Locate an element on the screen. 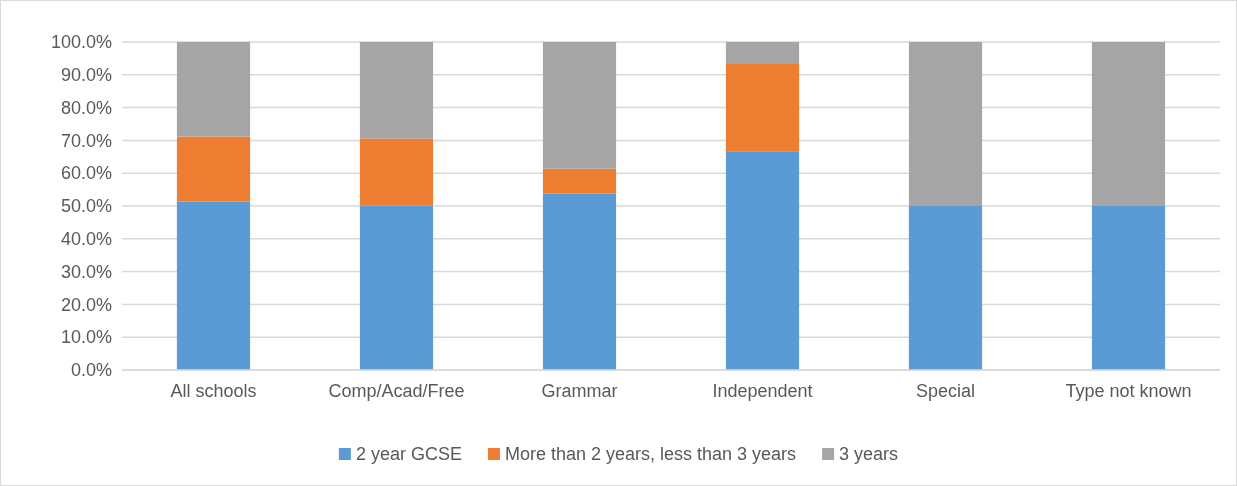  y-tick-label: 0.0% is located at coordinates (91, 370).